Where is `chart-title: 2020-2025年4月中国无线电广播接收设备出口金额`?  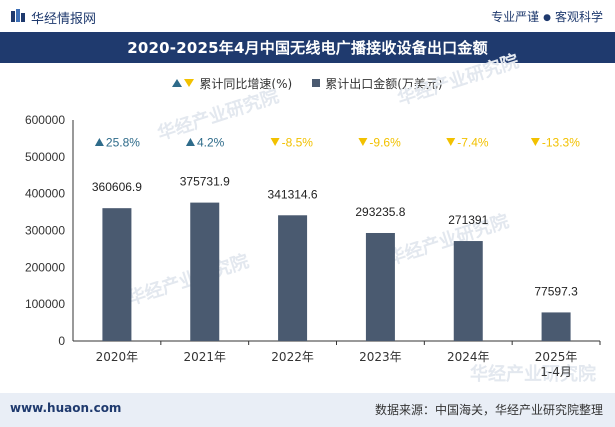 chart-title: 2020-2025年4月中国无线电广播接收设备出口金额 is located at coordinates (307, 48).